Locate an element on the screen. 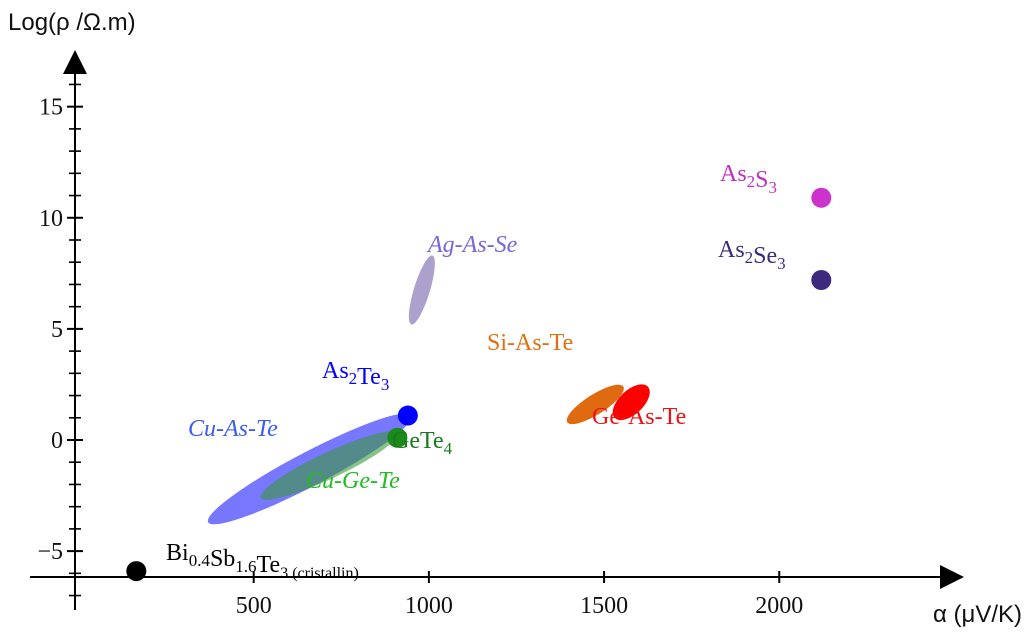 The width and height of the screenshot is (1030, 634). y-axis-title: Log(ρ /Ω.m) is located at coordinates (72, 22).